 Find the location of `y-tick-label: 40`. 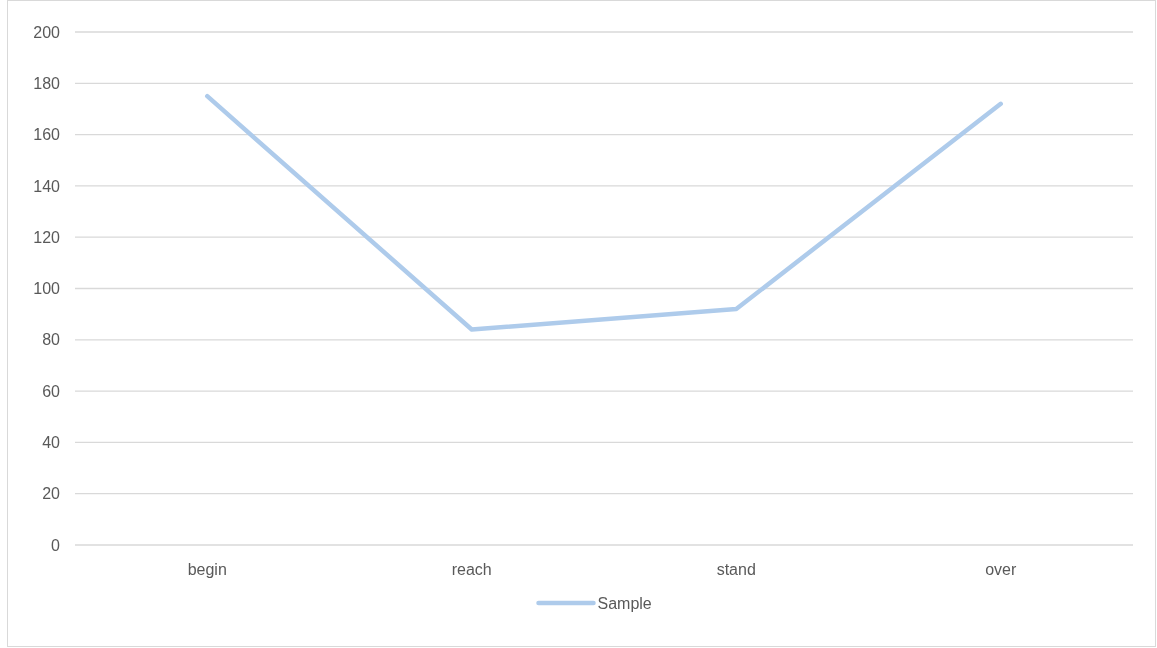

y-tick-label: 40 is located at coordinates (51, 442).